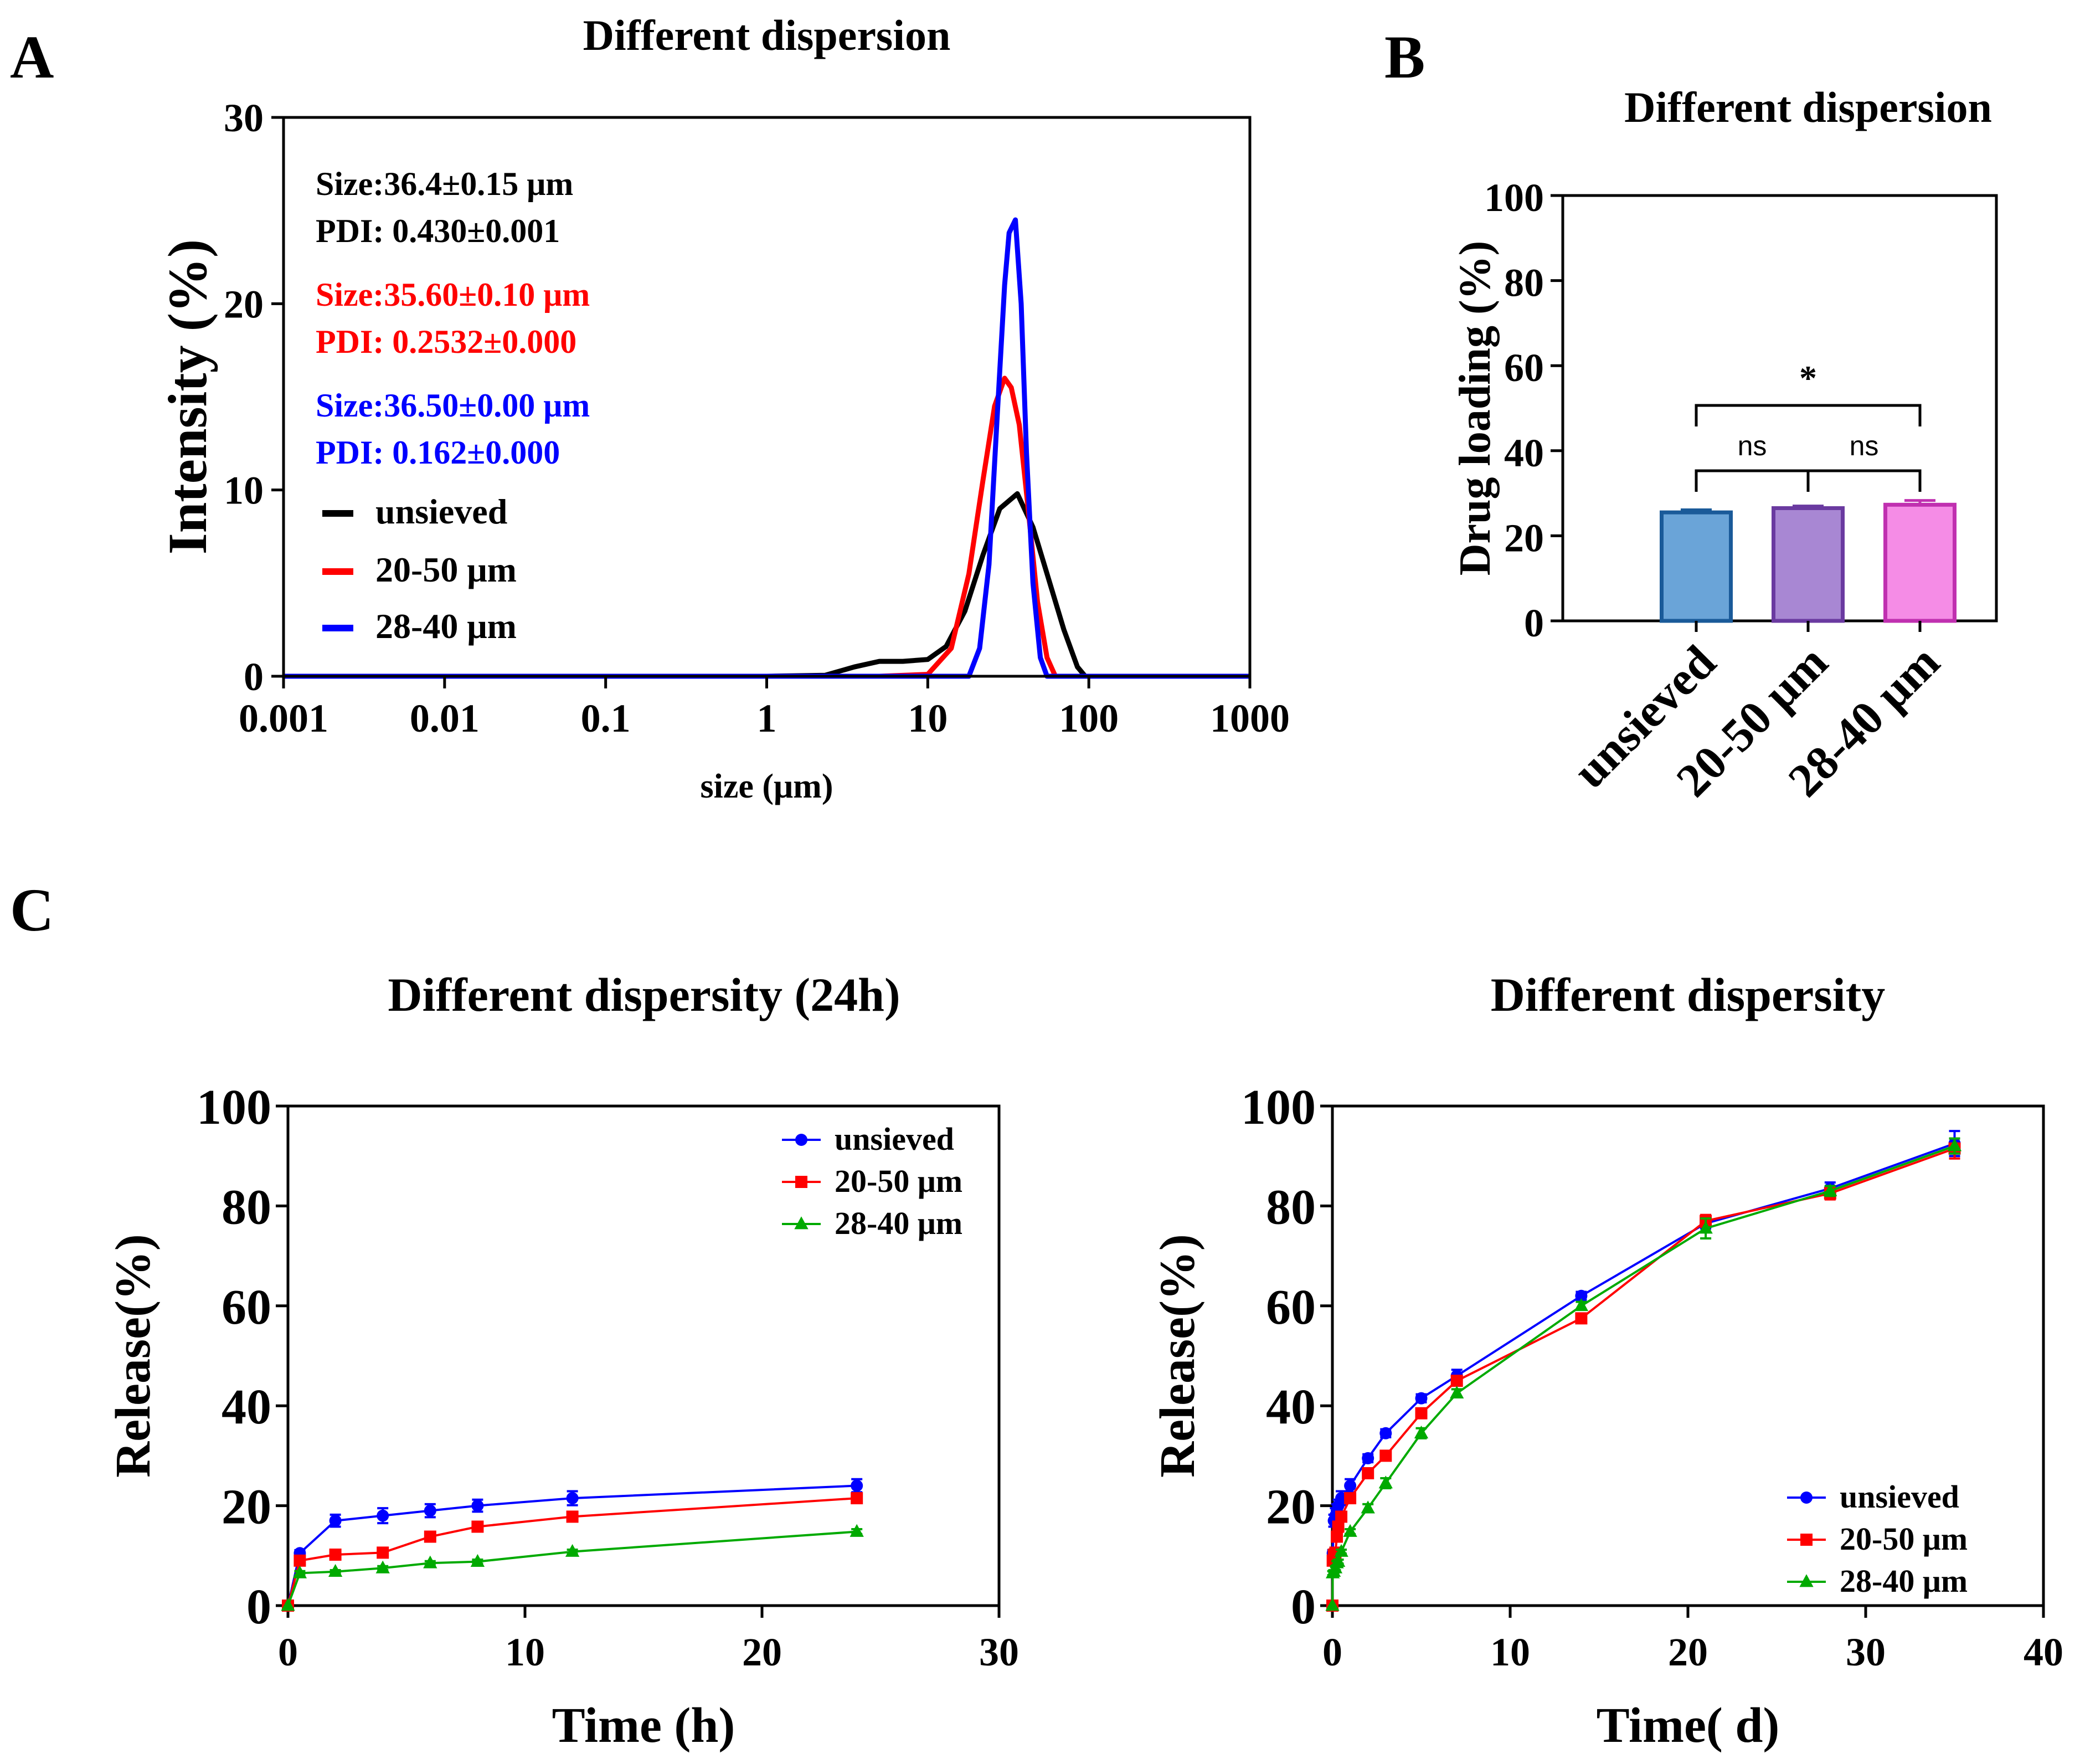  Describe the element at coordinates (928, 718) in the screenshot. I see `chart-a-x-tick-label: 10` at that location.